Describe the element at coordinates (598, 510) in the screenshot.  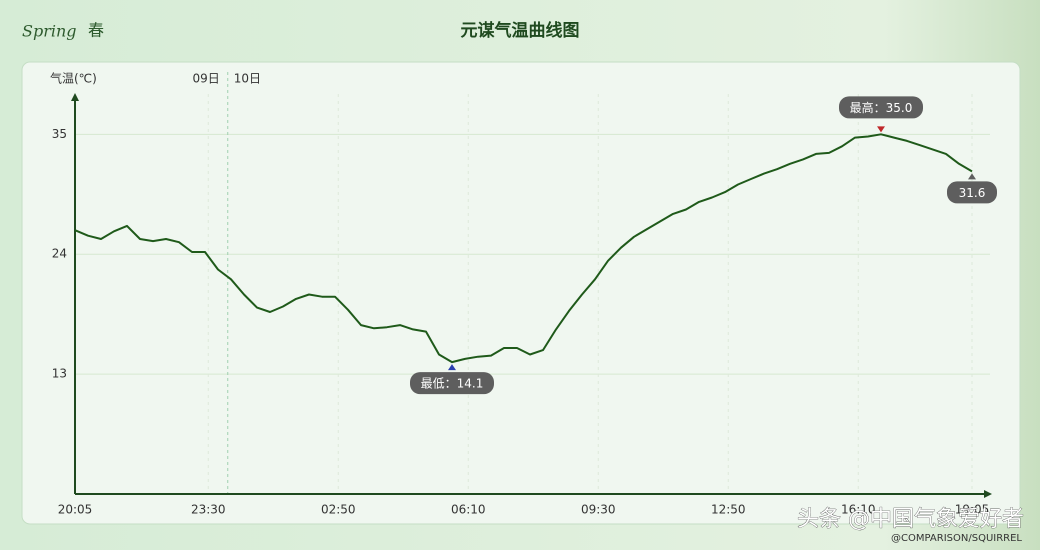
I see `x-tick-label: 09:30` at that location.